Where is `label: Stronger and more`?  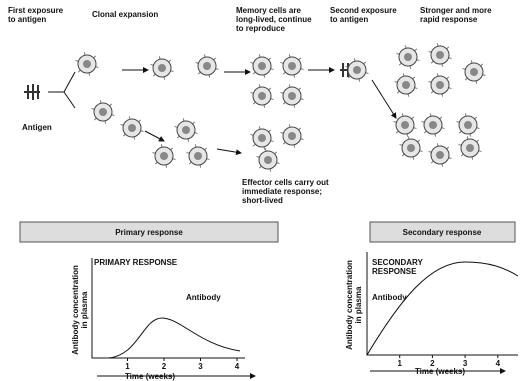
label: Stronger and more is located at coordinates (456, 10).